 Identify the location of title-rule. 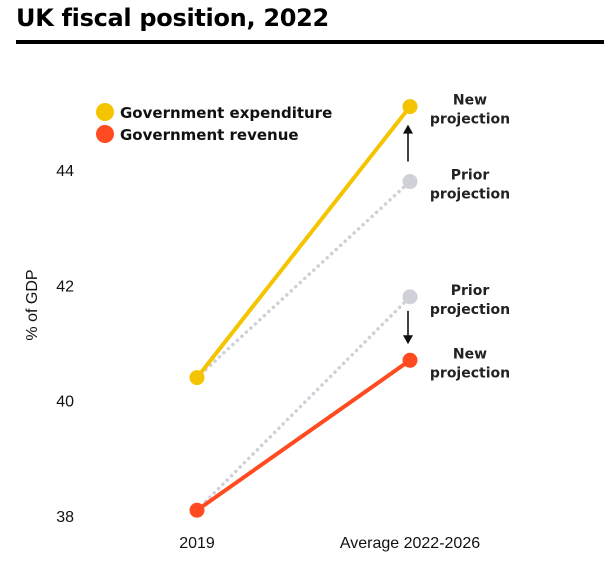
(310, 42).